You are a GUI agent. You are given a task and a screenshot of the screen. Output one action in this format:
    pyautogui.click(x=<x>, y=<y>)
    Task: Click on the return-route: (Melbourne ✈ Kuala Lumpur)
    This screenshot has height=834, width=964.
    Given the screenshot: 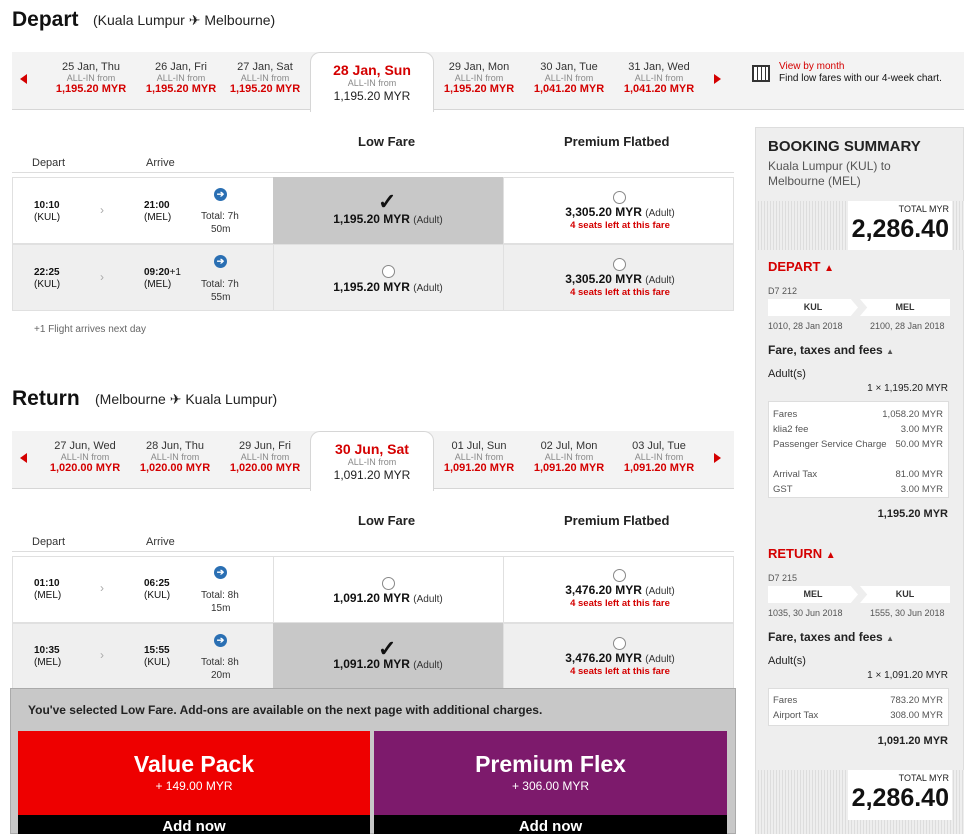 What is the action you would take?
    pyautogui.click(x=186, y=399)
    